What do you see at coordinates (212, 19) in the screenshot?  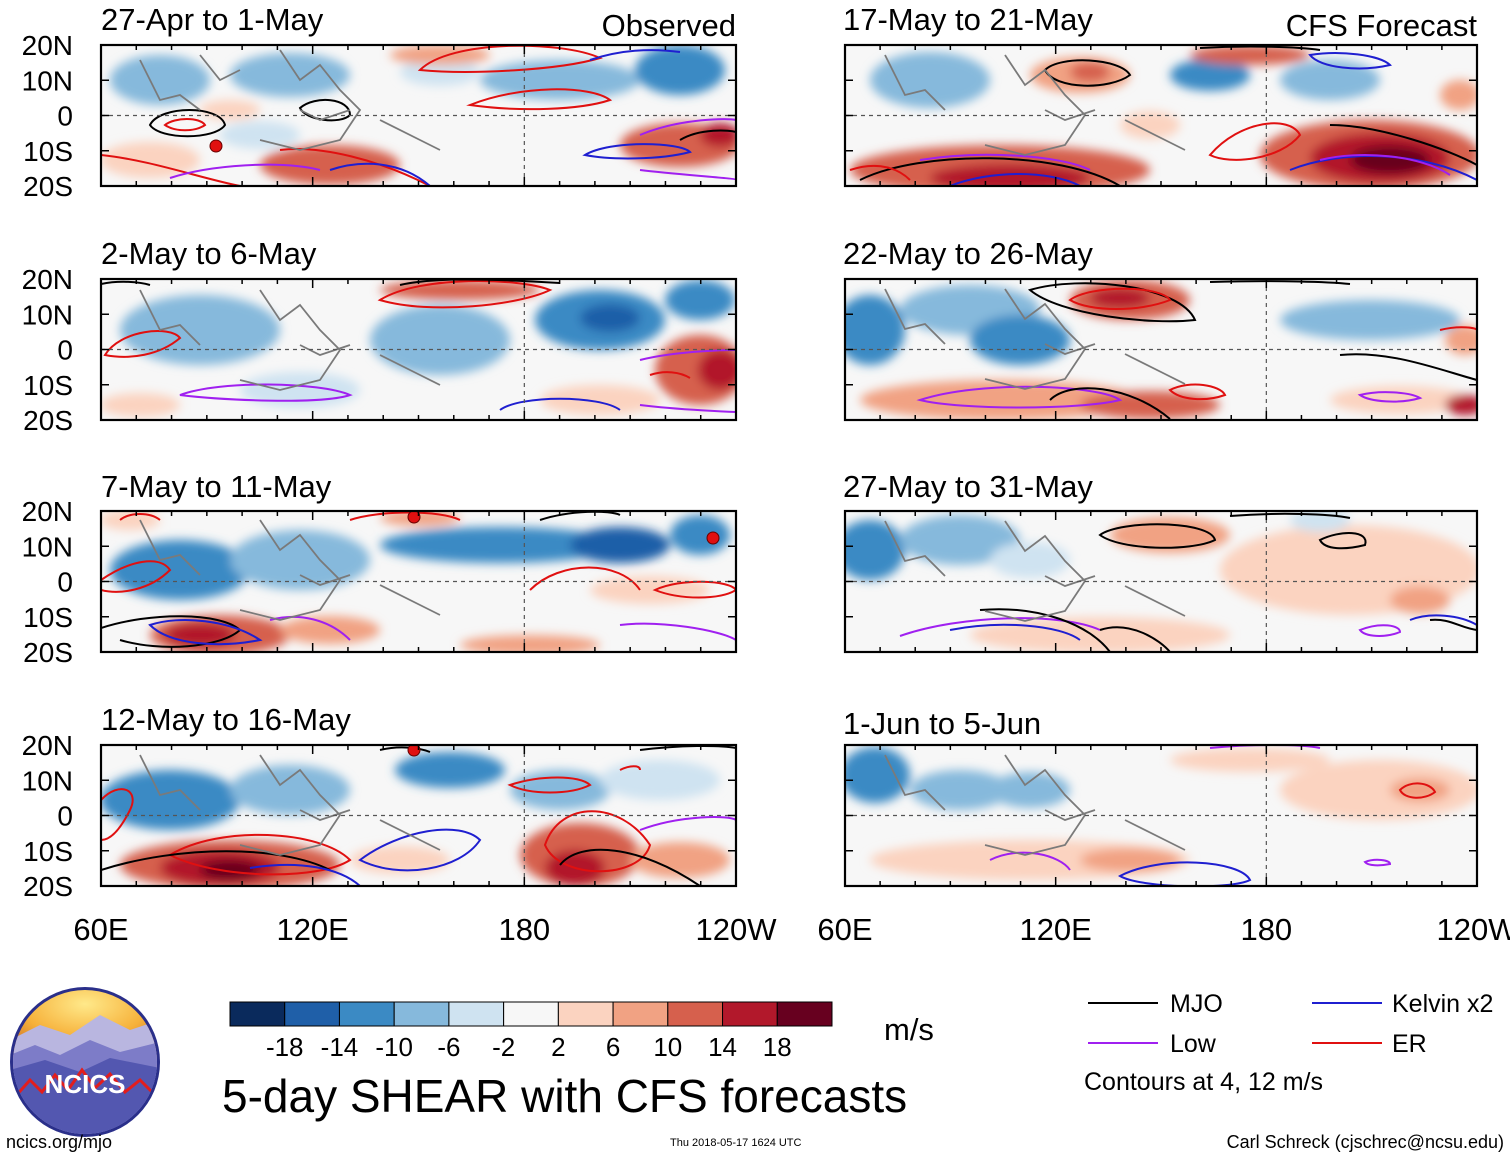 I see `panel-title-observed-1: 27-Apr to 1-May` at bounding box center [212, 19].